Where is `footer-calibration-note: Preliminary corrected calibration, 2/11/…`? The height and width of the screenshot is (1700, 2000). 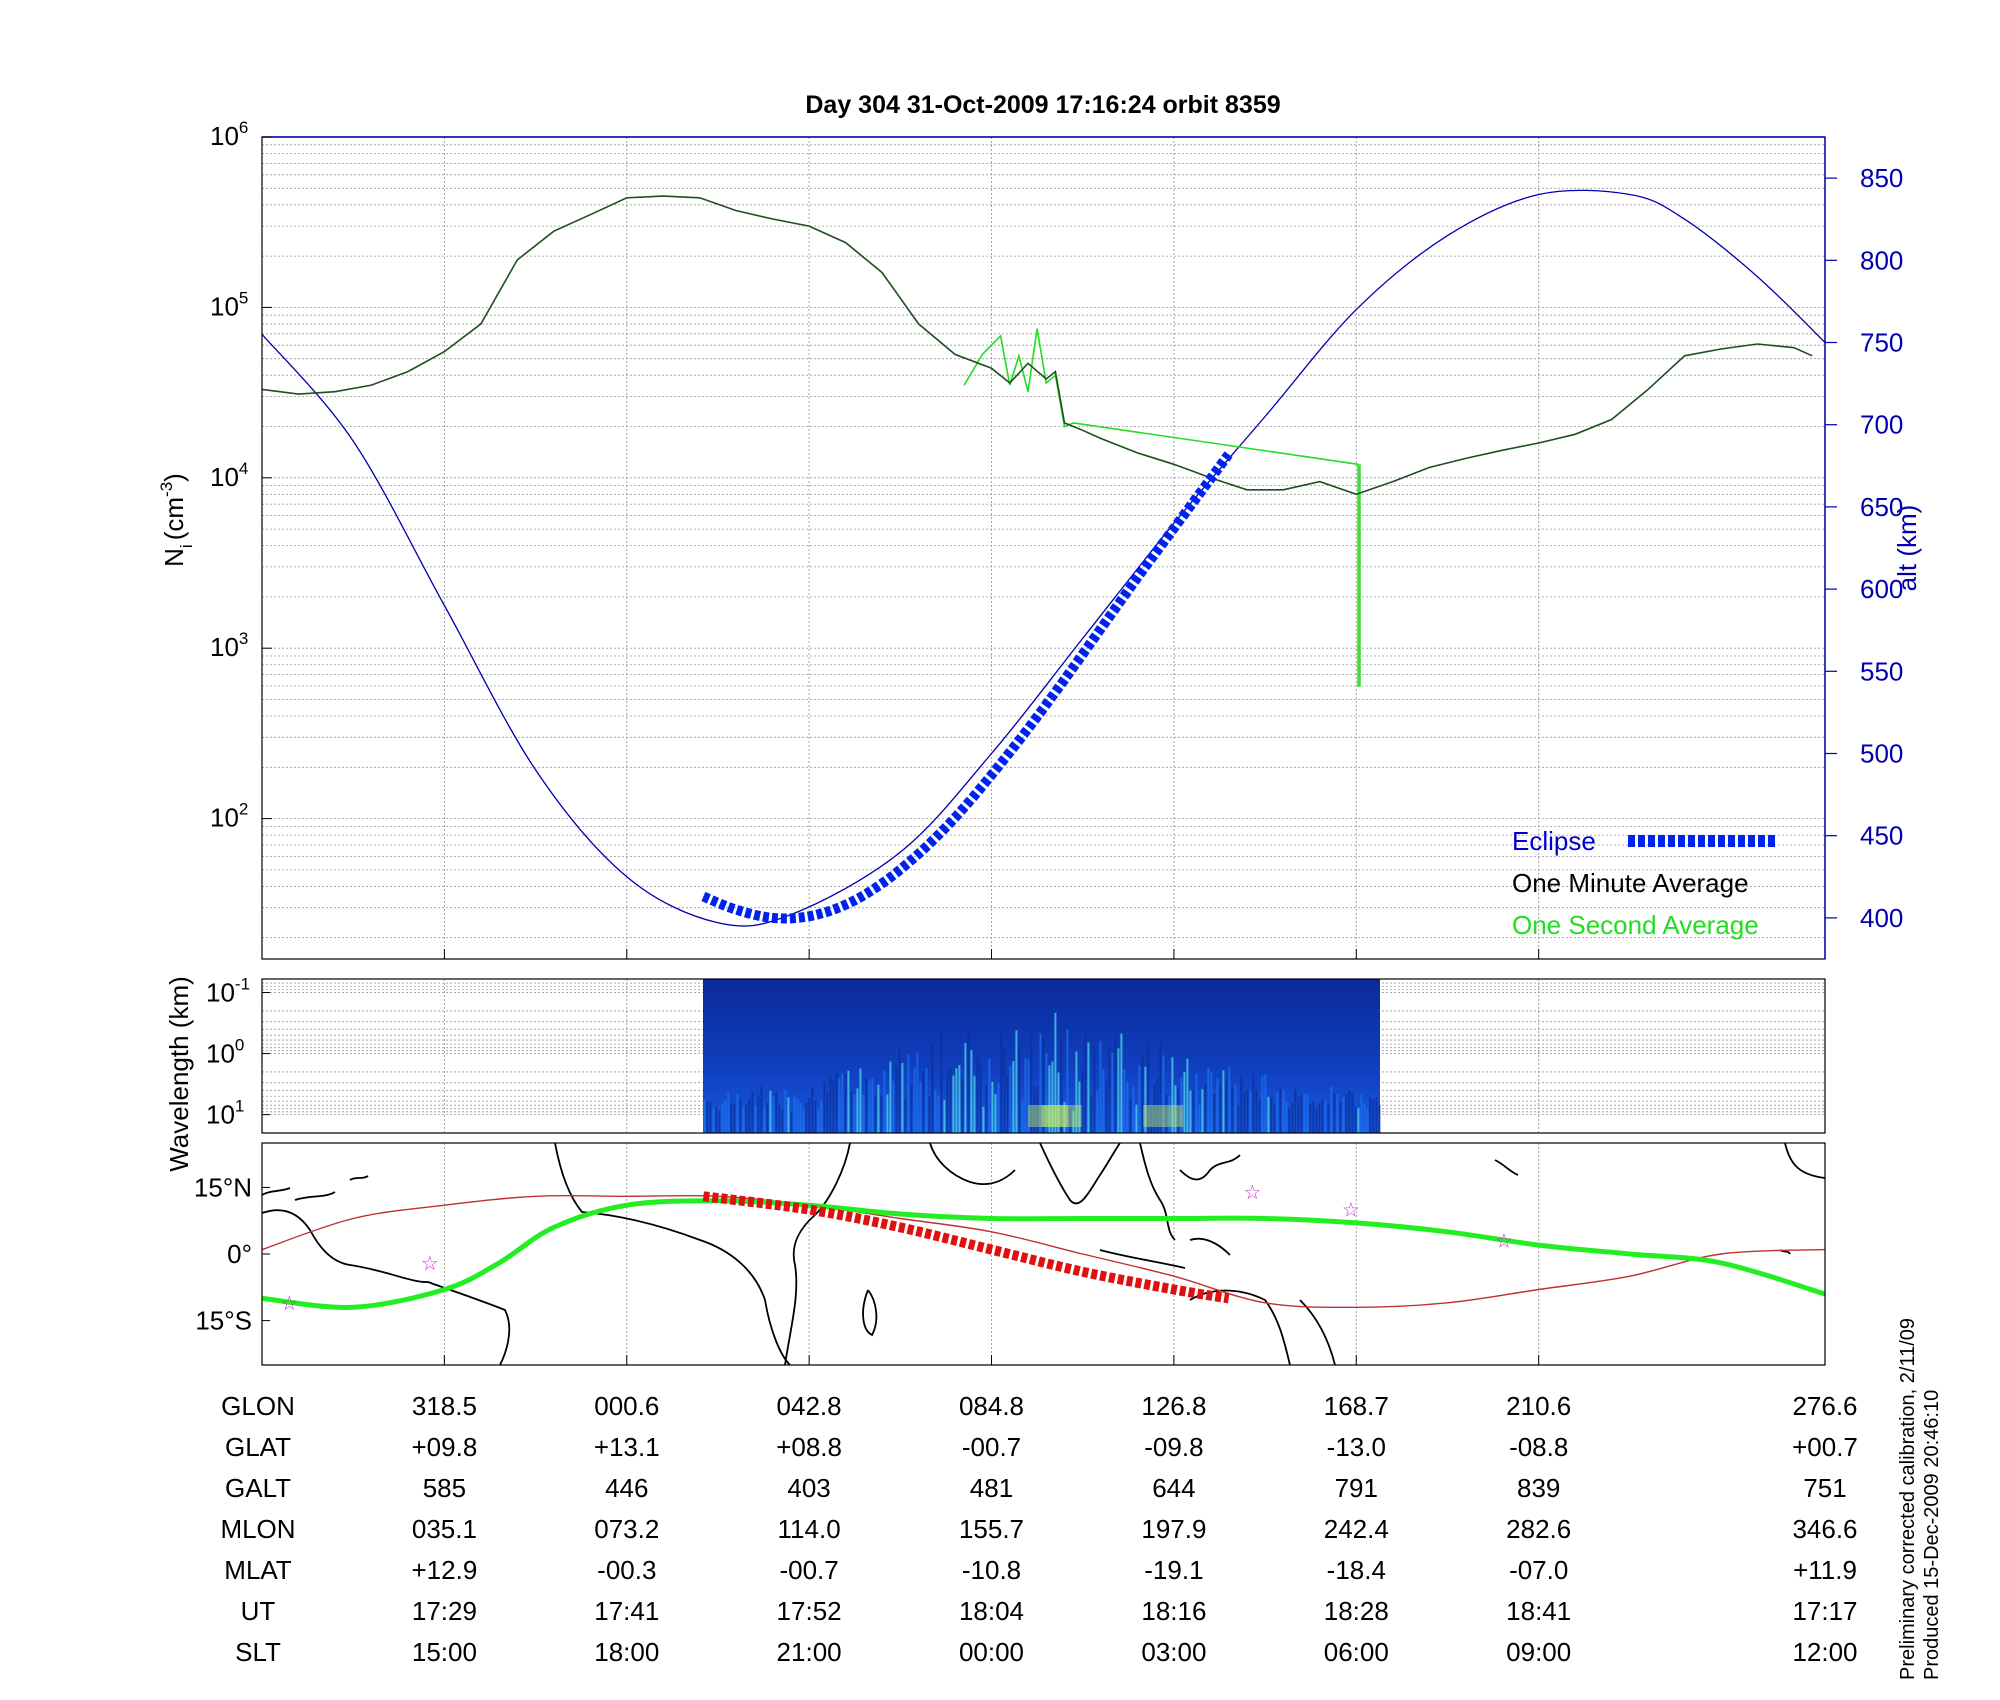
footer-calibration-note: Preliminary corrected calibration, 2/11/… is located at coordinates (1908, 1499).